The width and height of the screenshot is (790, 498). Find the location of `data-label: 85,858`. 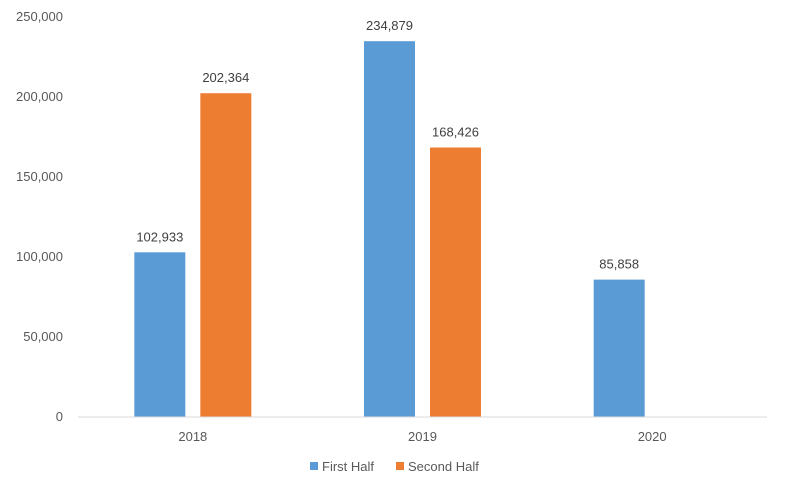

data-label: 85,858 is located at coordinates (619, 264).